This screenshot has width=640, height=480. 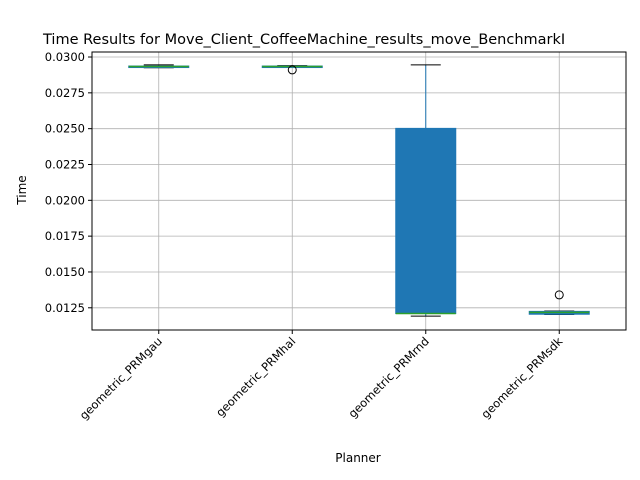 What do you see at coordinates (22, 190) in the screenshot?
I see `y-axis-label: Time` at bounding box center [22, 190].